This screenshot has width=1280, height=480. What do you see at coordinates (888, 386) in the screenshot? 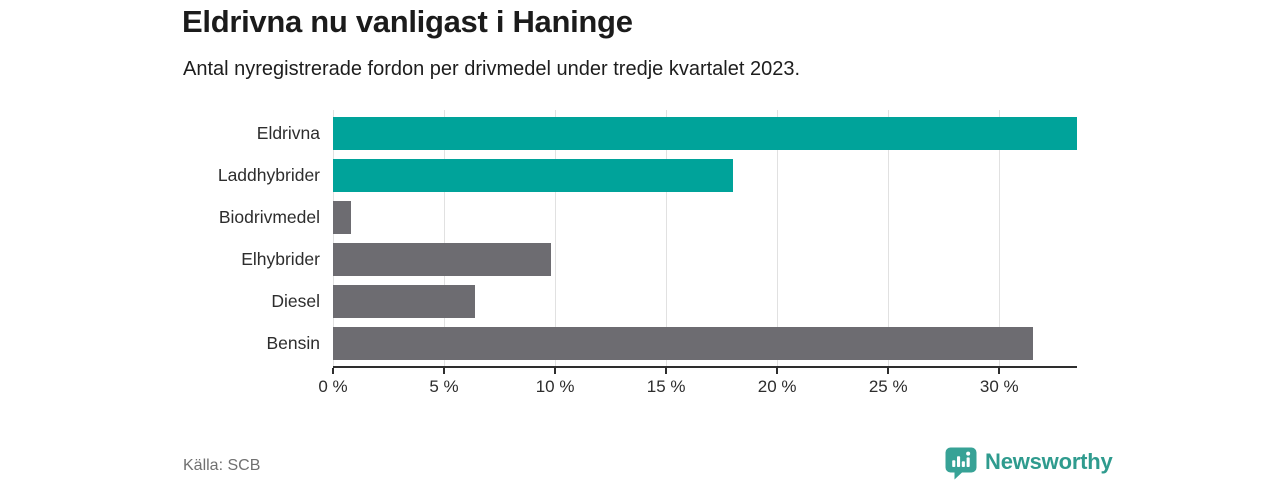
I see `x-axis-tick-label: 25 %` at bounding box center [888, 386].